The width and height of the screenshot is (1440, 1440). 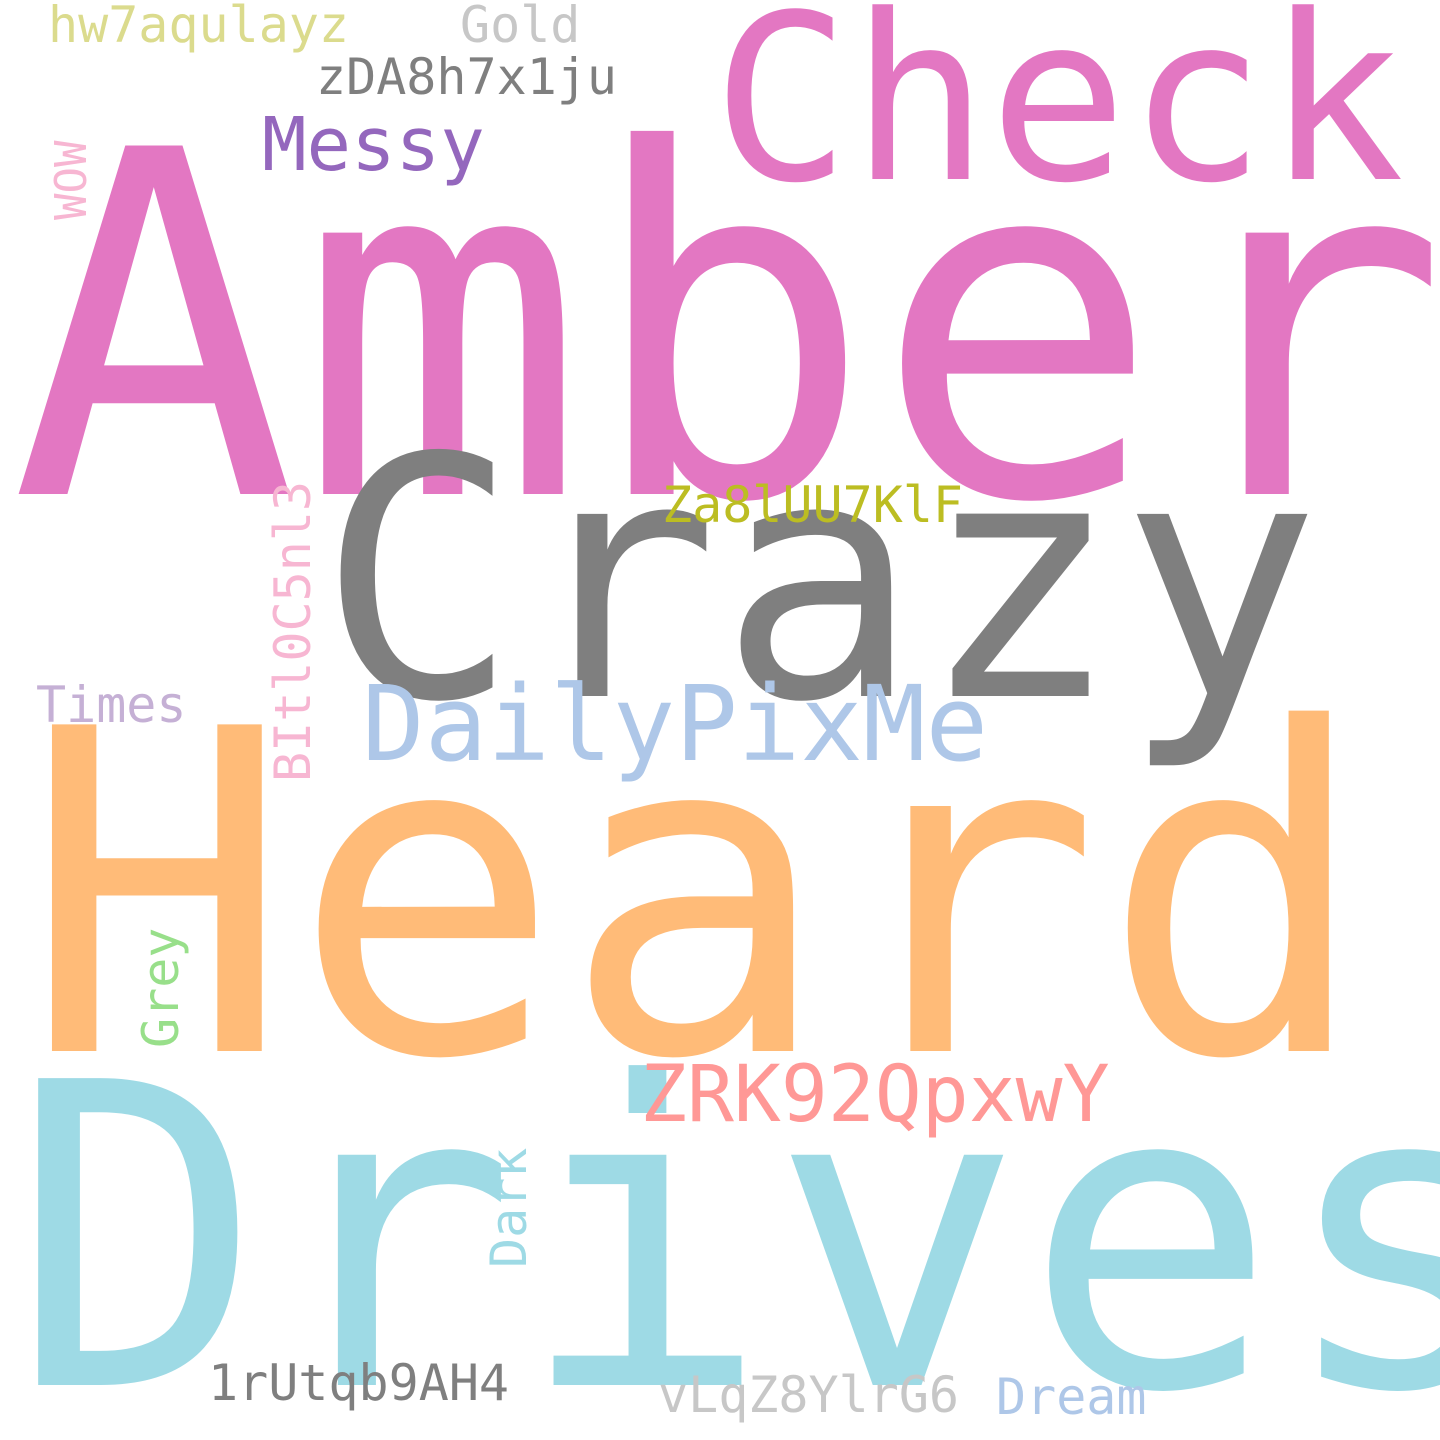 I want to click on word-zda8h7x1ju: zDA8h7x1ju, so click(x=467, y=77).